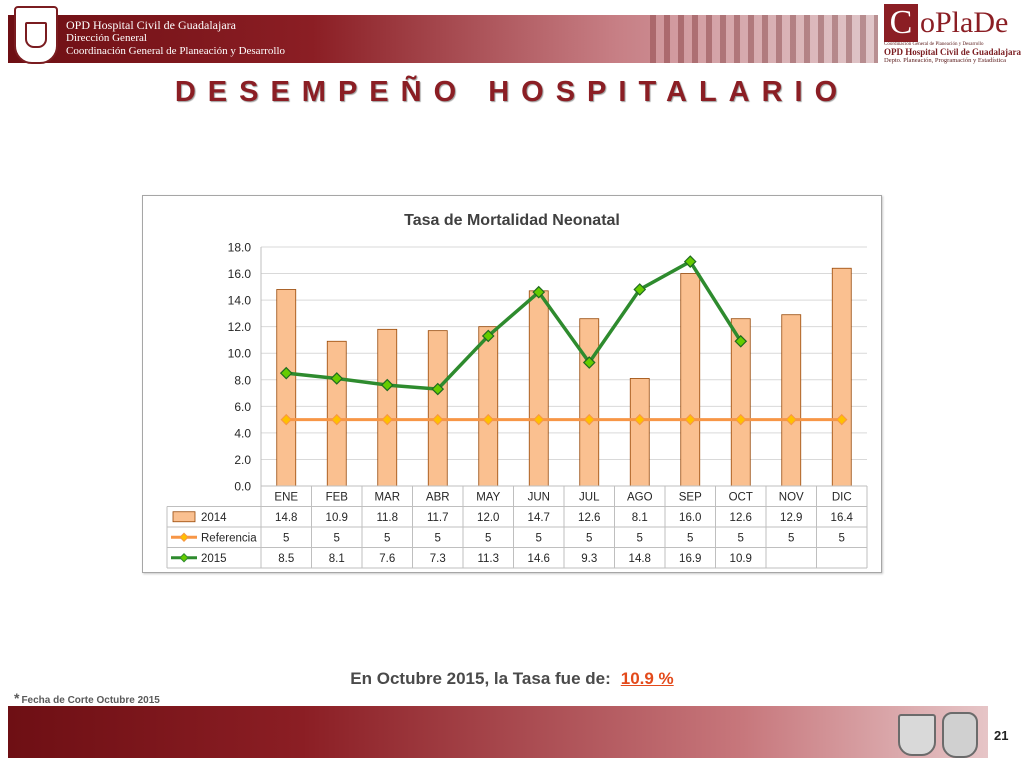  Describe the element at coordinates (286, 559) in the screenshot. I see `data-label: 8.5` at that location.